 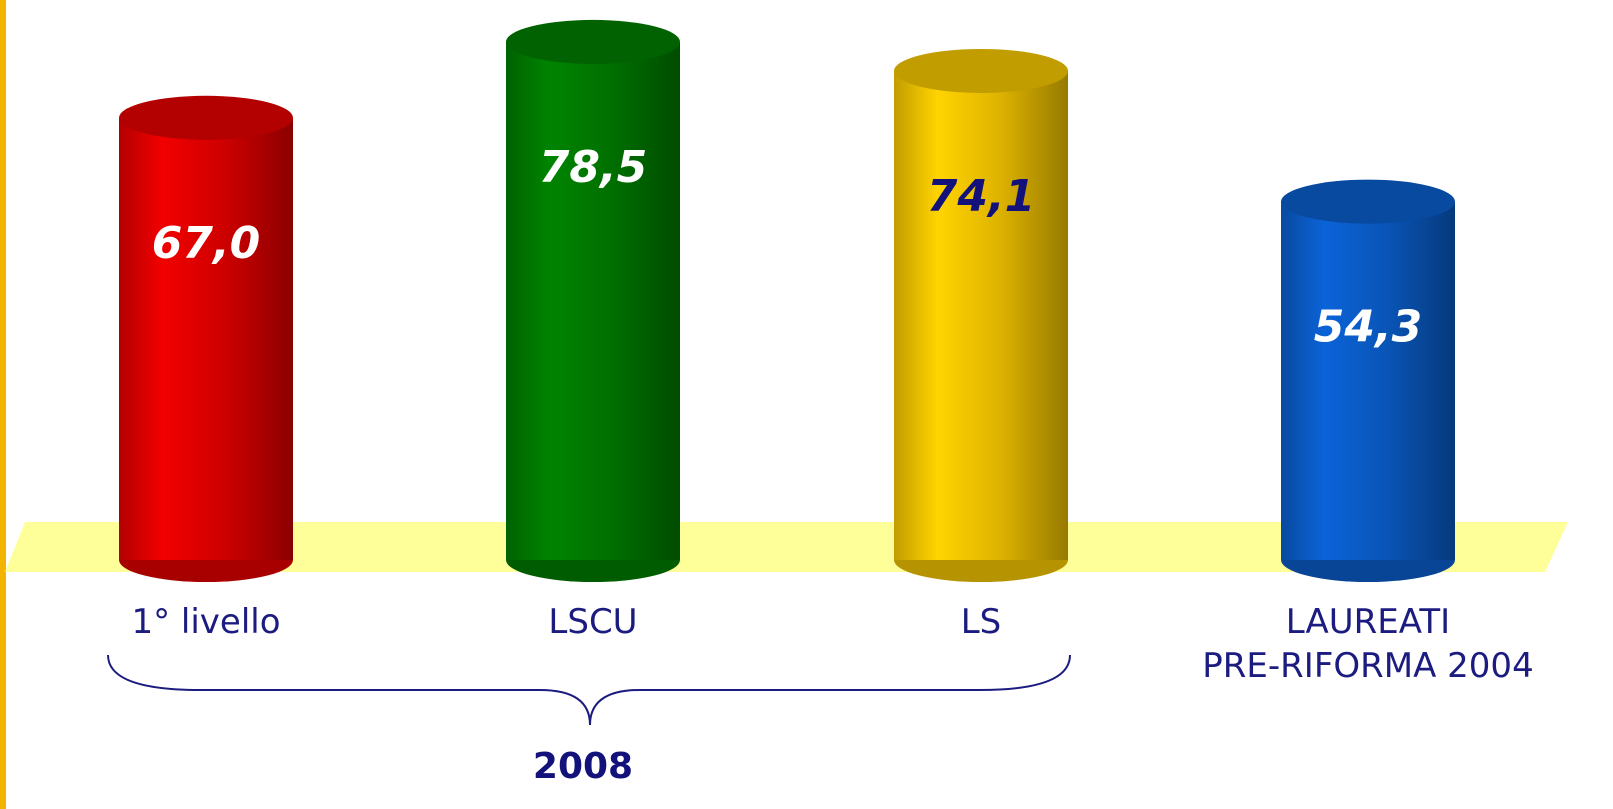 I want to click on floor, so click(x=786, y=547).